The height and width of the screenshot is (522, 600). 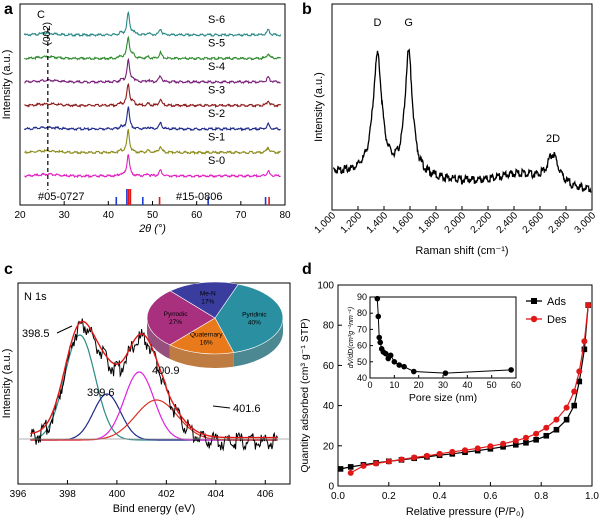 I want to click on inset-x-tick-label: 40, so click(x=467, y=385).